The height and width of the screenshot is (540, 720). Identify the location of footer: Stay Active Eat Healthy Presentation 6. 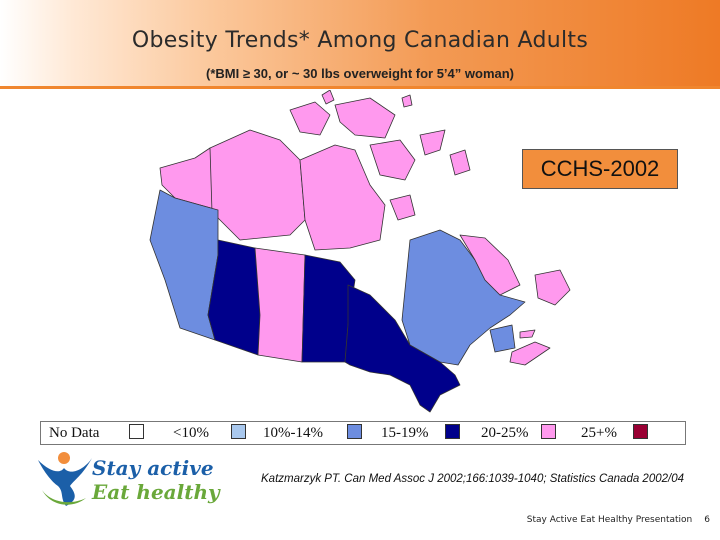
(565, 520).